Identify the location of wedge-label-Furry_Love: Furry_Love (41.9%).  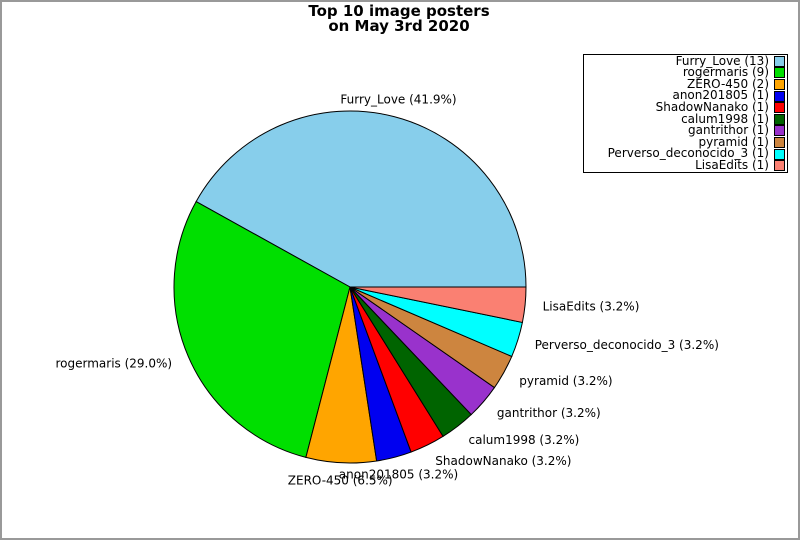
(398, 100).